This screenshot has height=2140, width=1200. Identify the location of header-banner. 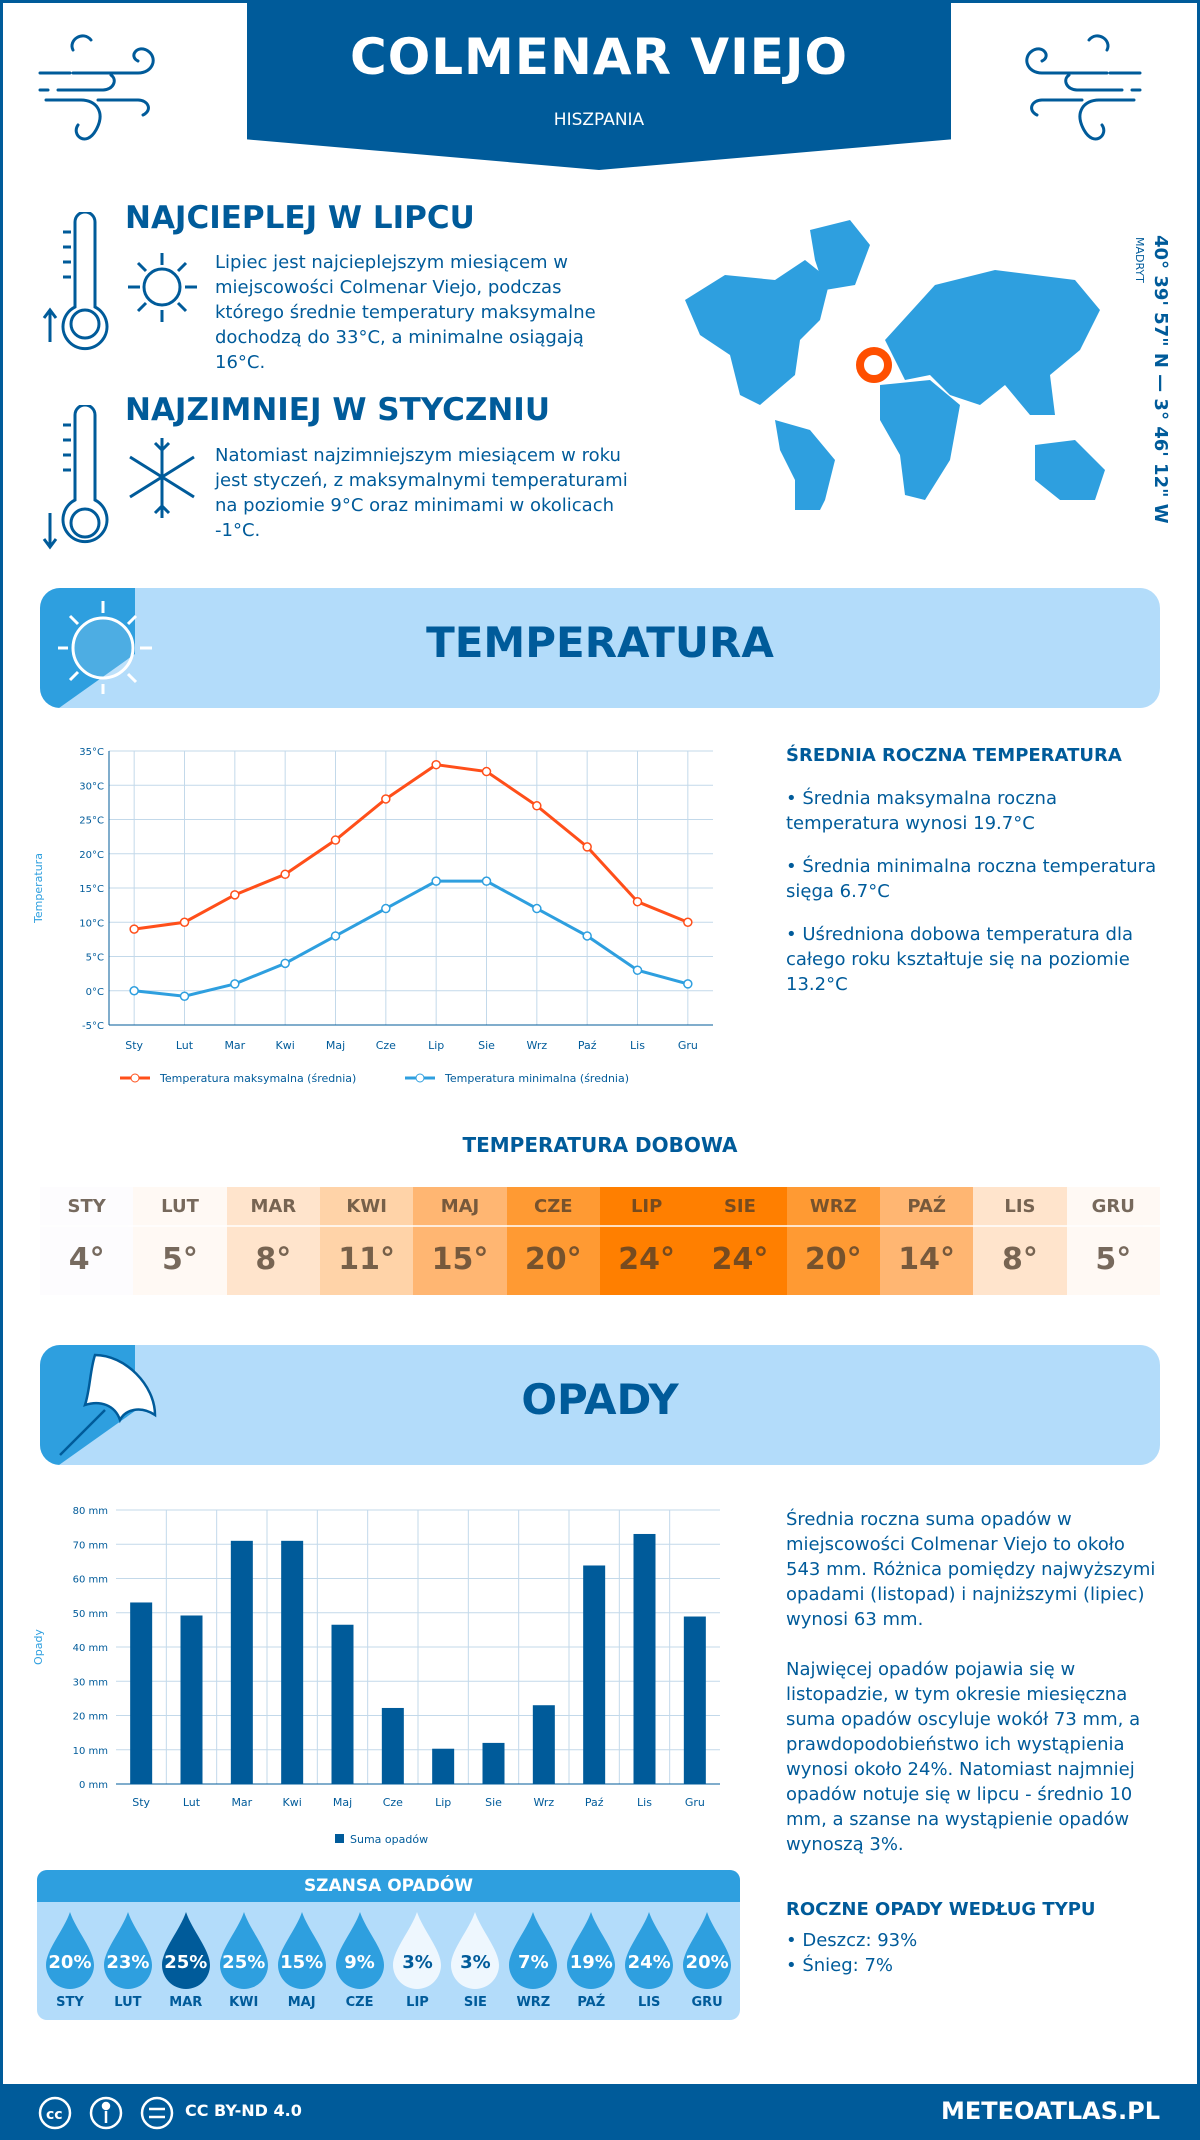
(599, 85).